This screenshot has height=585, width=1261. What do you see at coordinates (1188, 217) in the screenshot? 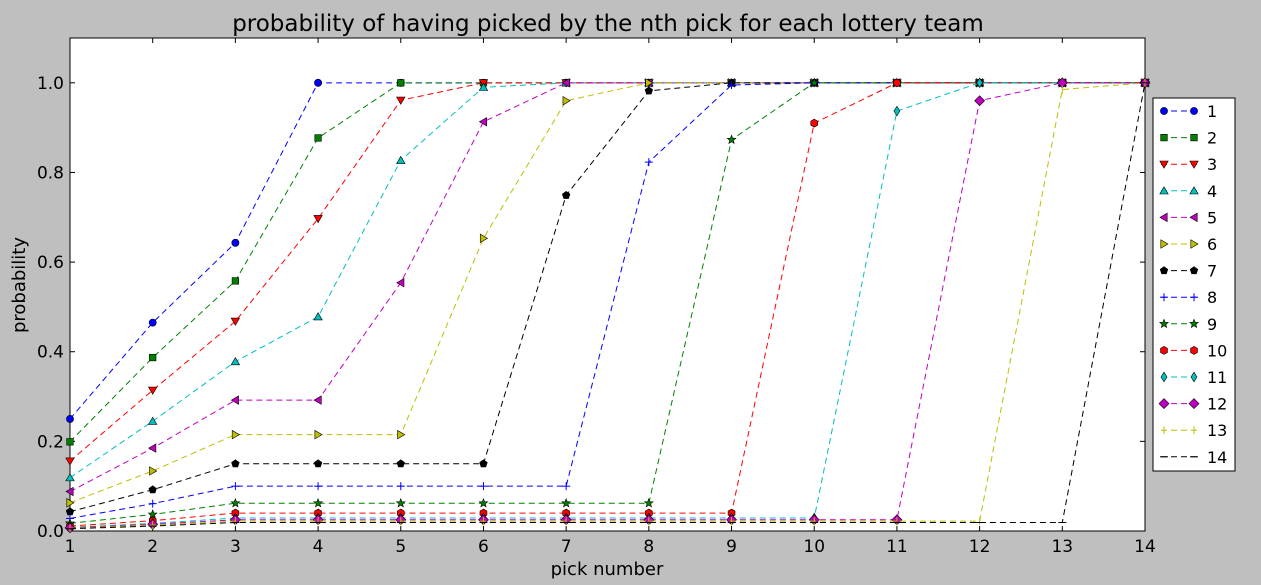
I see `legend-entry-5: 5` at bounding box center [1188, 217].